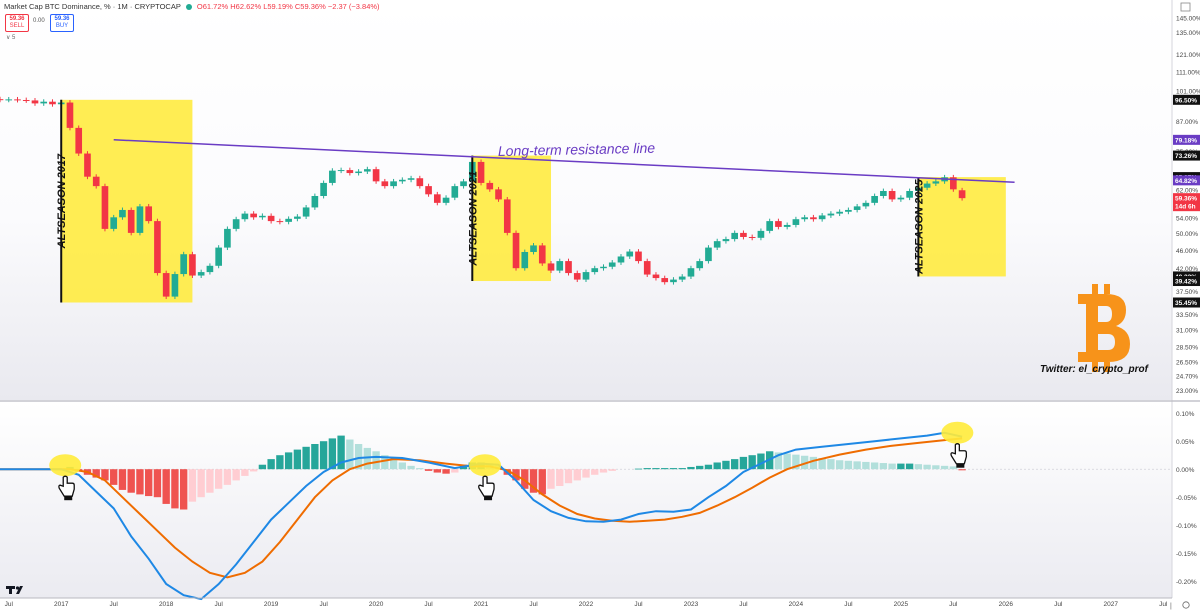 The width and height of the screenshot is (1200, 613). I want to click on price-tag-box, so click(1186, 155).